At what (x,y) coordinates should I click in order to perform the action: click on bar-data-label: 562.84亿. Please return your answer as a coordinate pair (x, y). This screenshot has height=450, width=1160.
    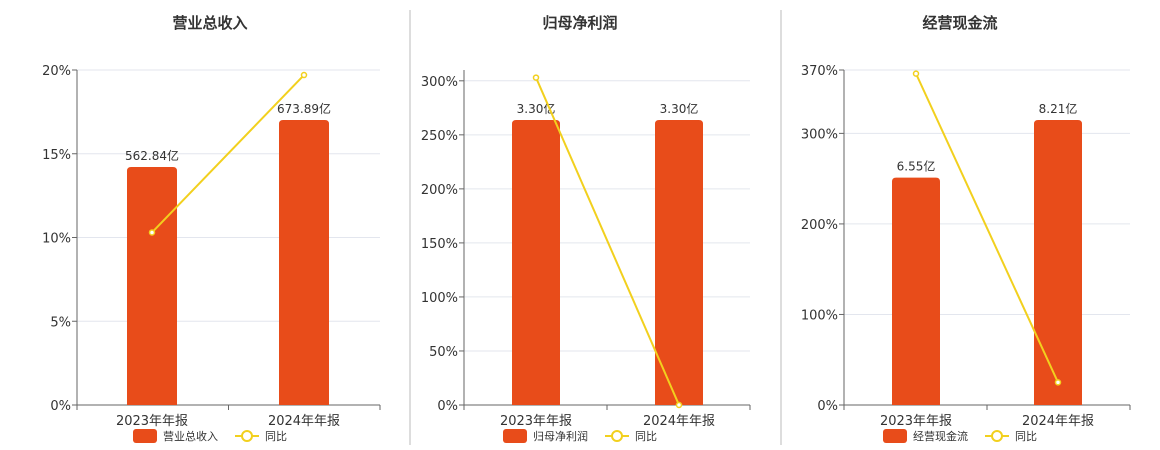
    Looking at the image, I should click on (152, 155).